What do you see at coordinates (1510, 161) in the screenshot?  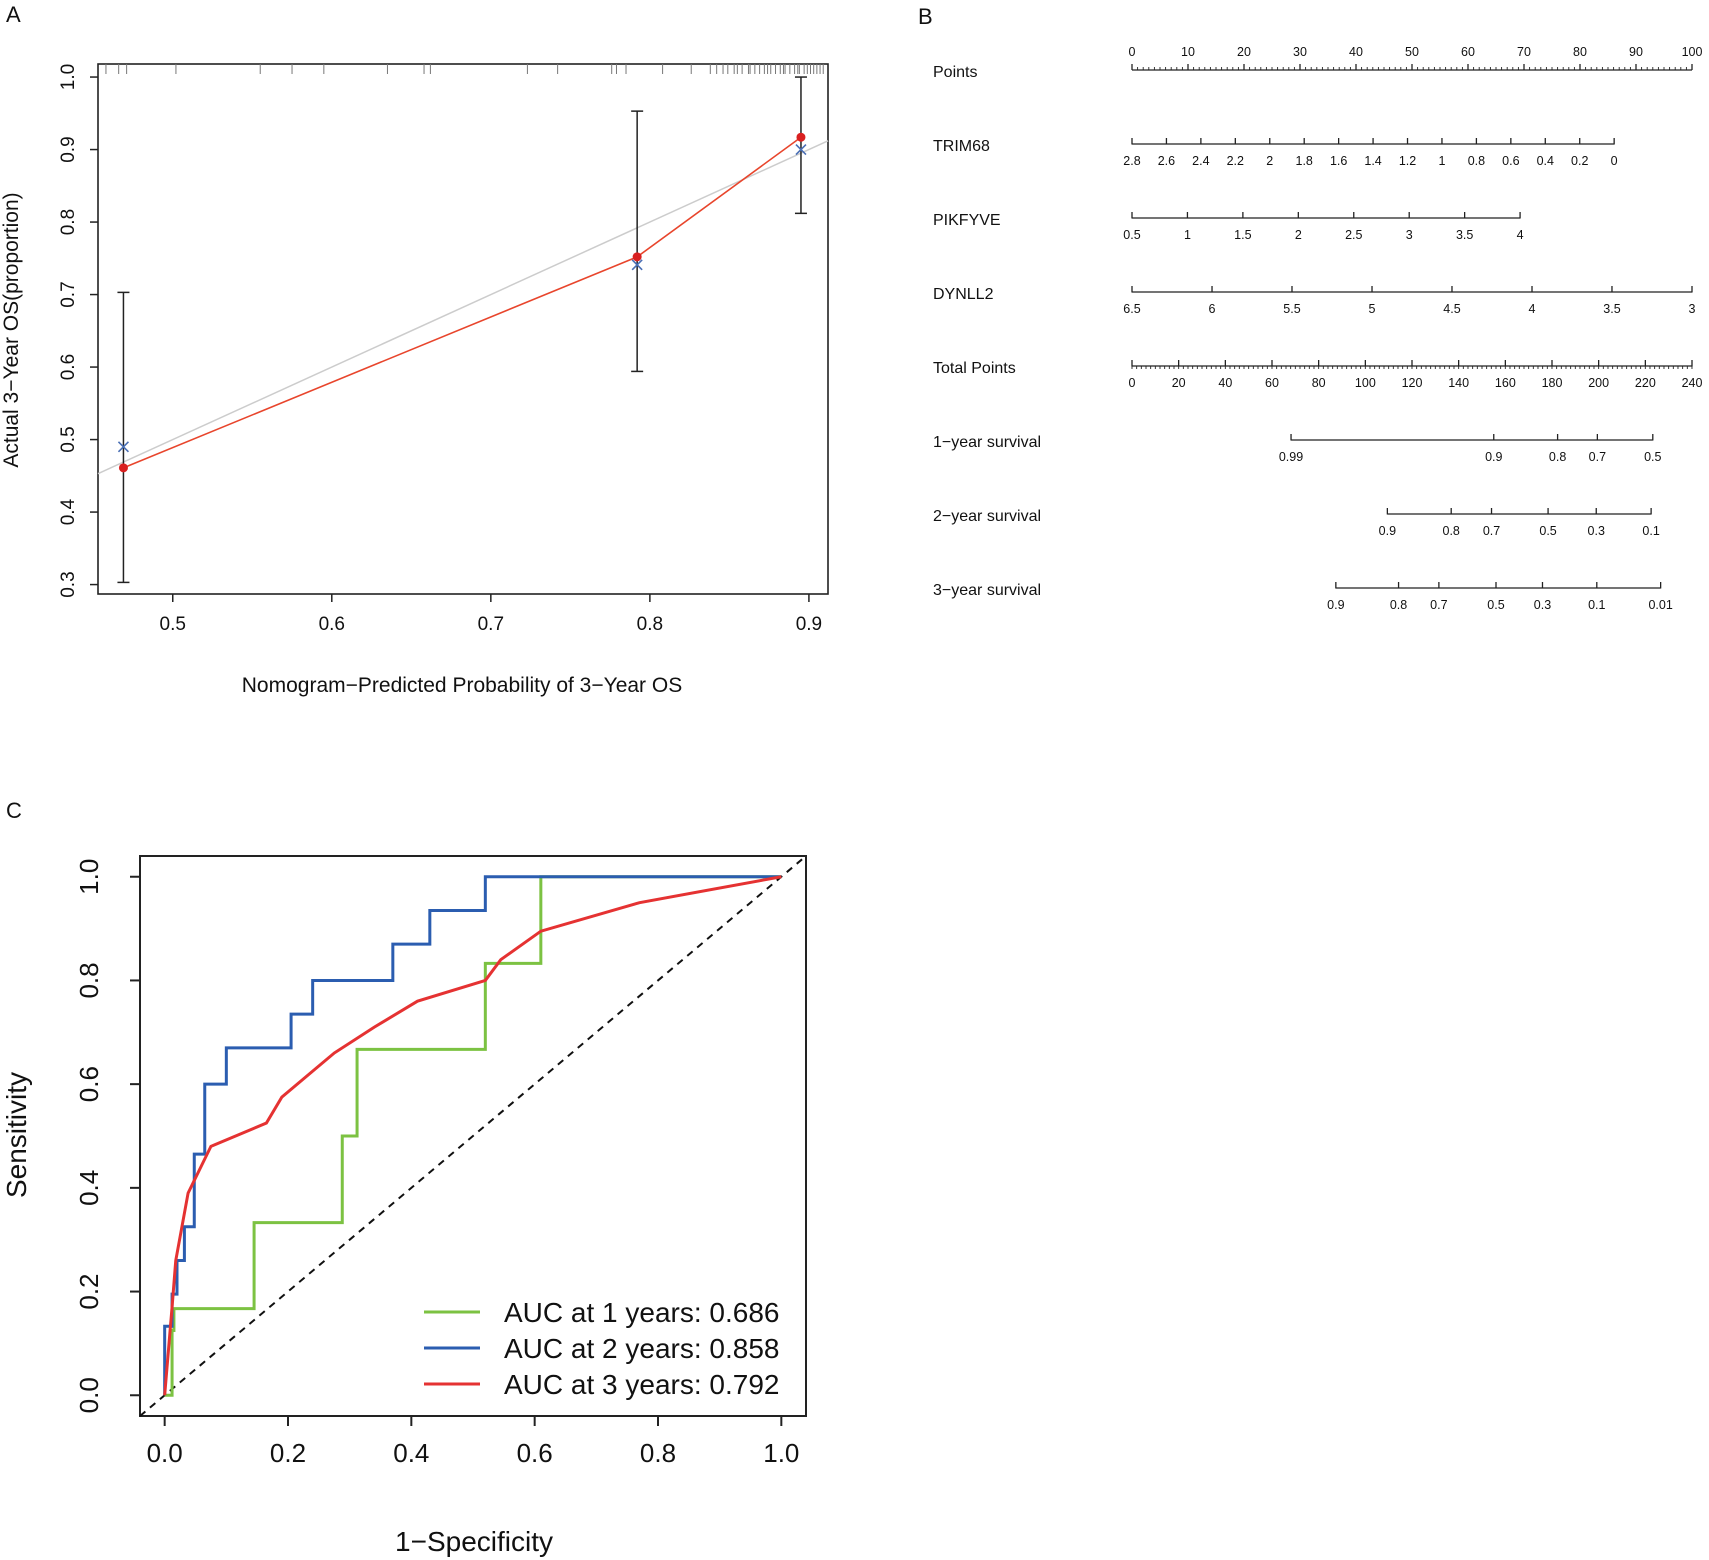 I see `nomogram-tick-label: 0.6` at bounding box center [1510, 161].